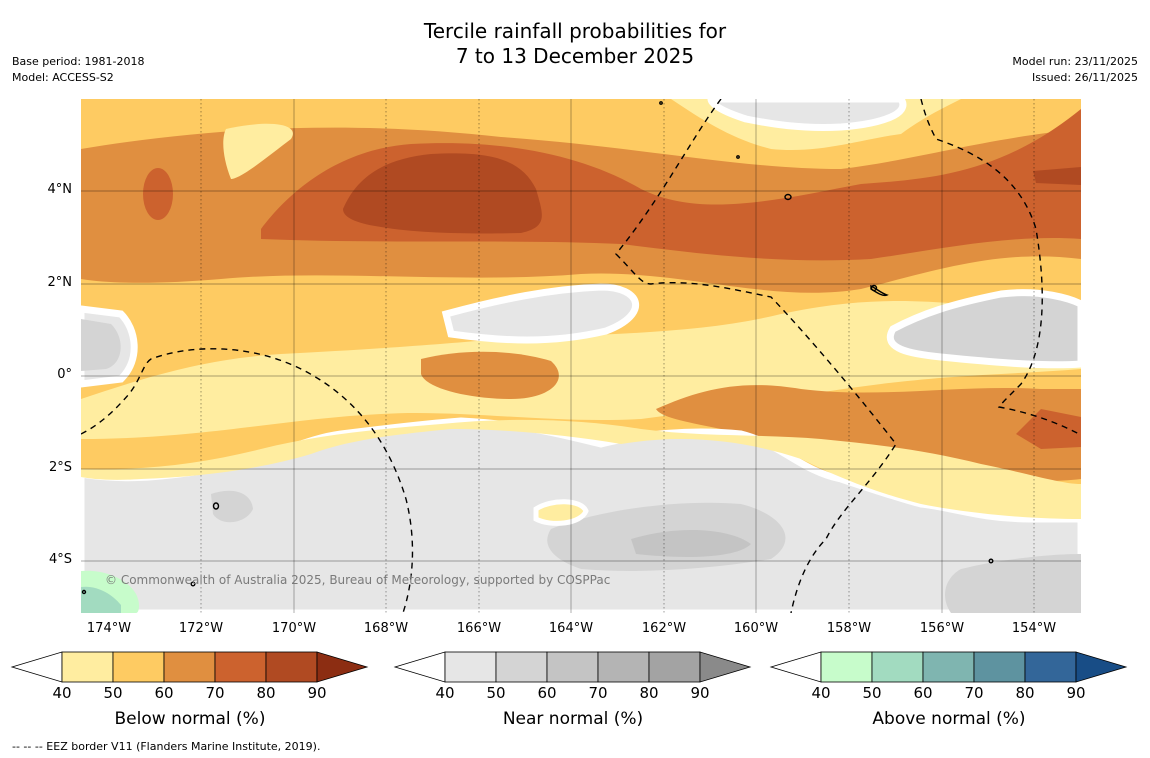 This screenshot has width=1150, height=758. I want to click on lon-label-172w: 172°W, so click(201, 628).